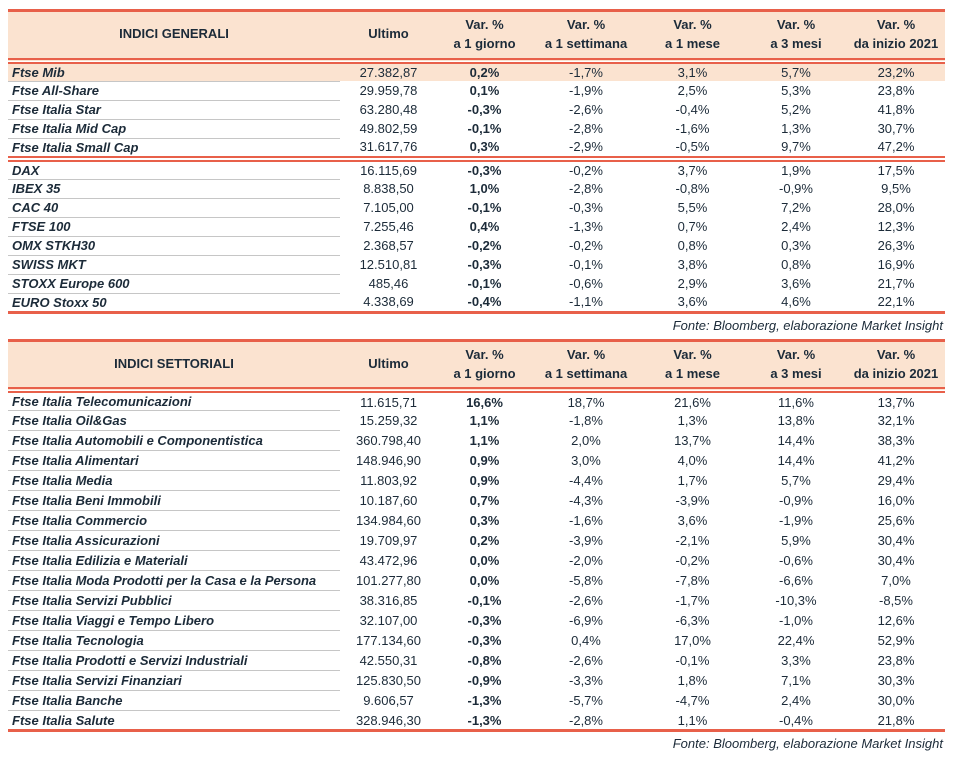  What do you see at coordinates (692, 461) in the screenshot?
I see `var-1-mese-value: 4,0%` at bounding box center [692, 461].